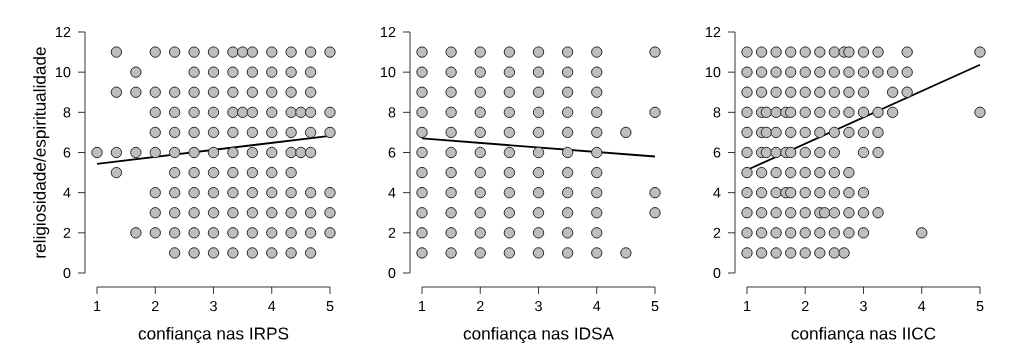  Describe the element at coordinates (213, 335) in the screenshot. I see `x-axis-title: confiança nas IRPS` at that location.